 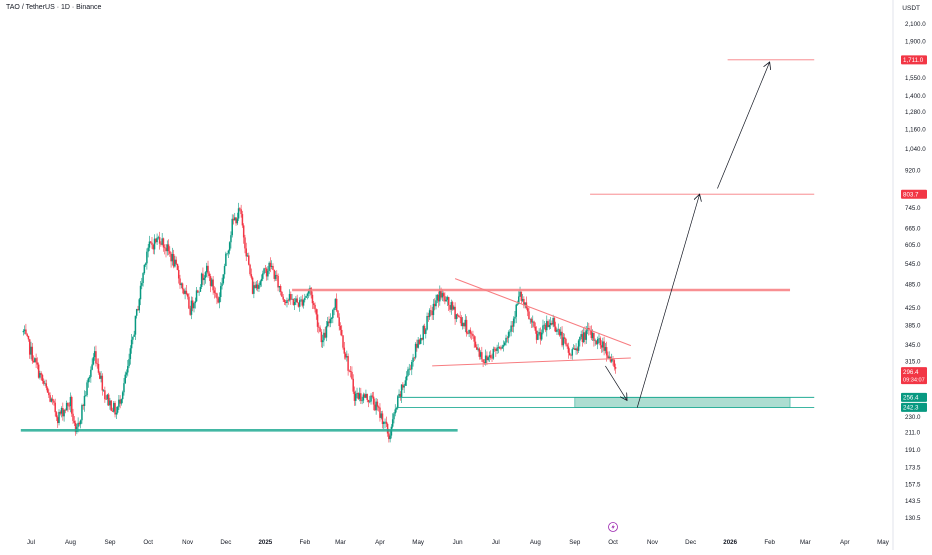 I want to click on currency-label: USDT, so click(x=911, y=8).